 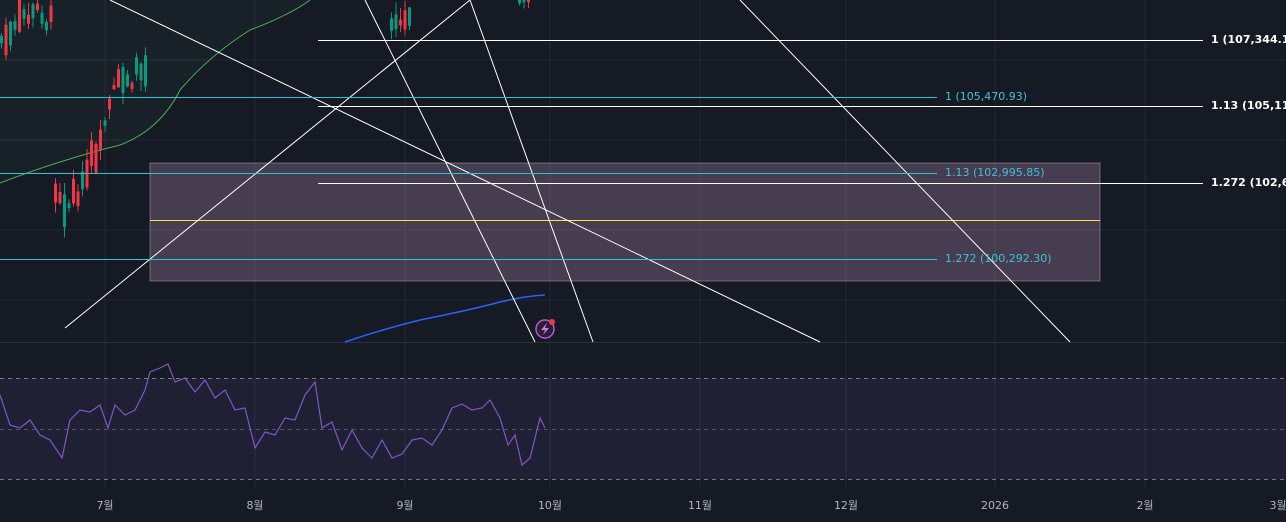 I want to click on time-label: 11월, so click(x=700, y=505).